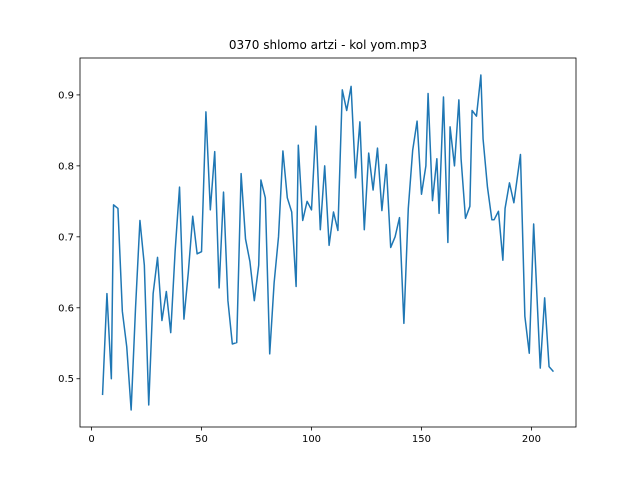 The width and height of the screenshot is (640, 484). What do you see at coordinates (328, 45) in the screenshot?
I see `chart-title: 0370 shlomo artzi - kol yom.mp3` at bounding box center [328, 45].